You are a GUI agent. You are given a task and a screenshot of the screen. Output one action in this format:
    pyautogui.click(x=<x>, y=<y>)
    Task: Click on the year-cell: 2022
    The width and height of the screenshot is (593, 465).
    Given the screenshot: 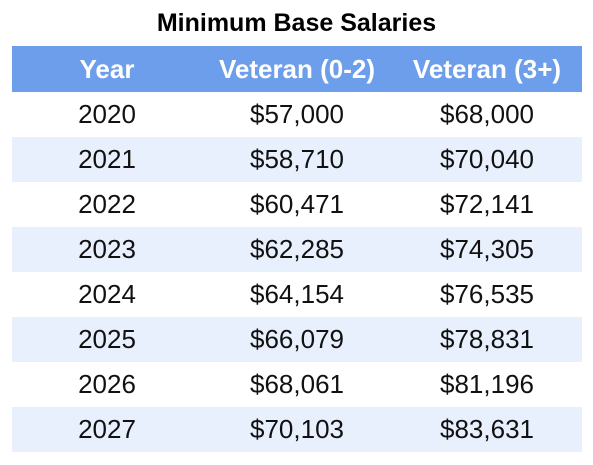 What is the action you would take?
    pyautogui.click(x=107, y=204)
    